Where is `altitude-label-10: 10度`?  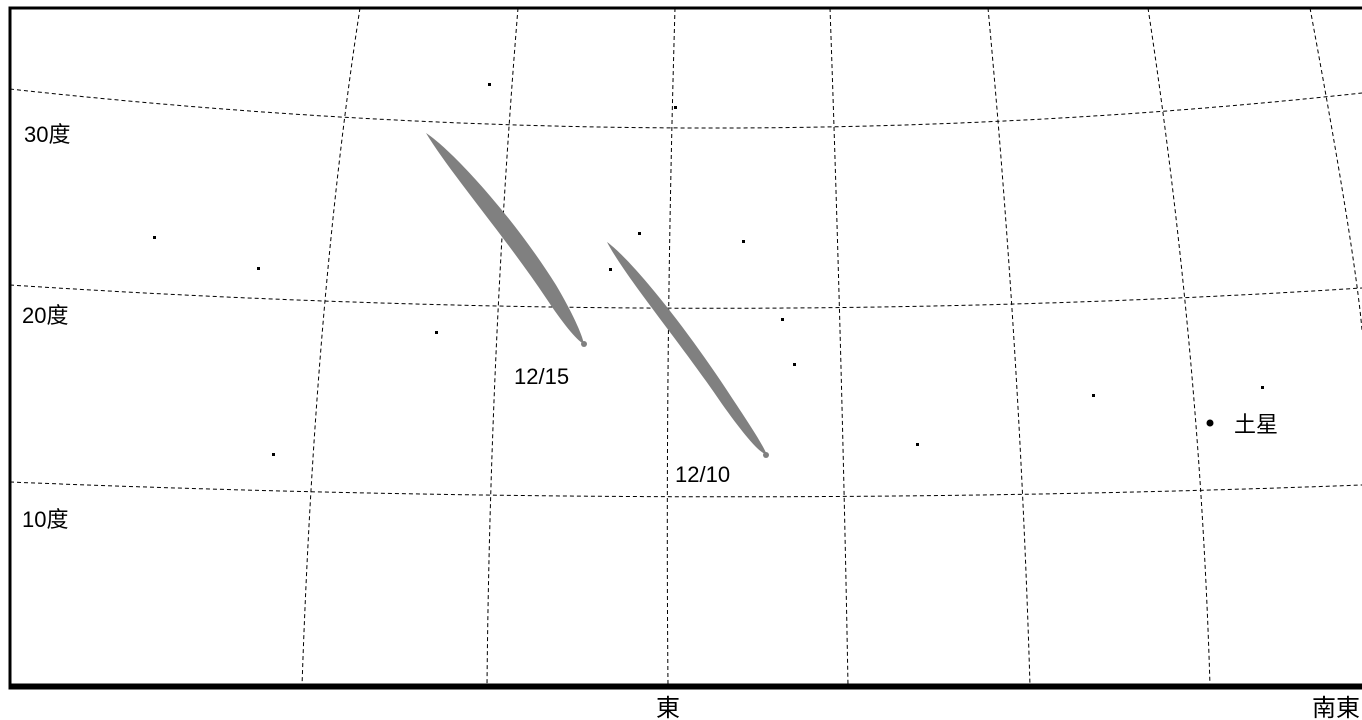 altitude-label-10: 10度 is located at coordinates (45, 519).